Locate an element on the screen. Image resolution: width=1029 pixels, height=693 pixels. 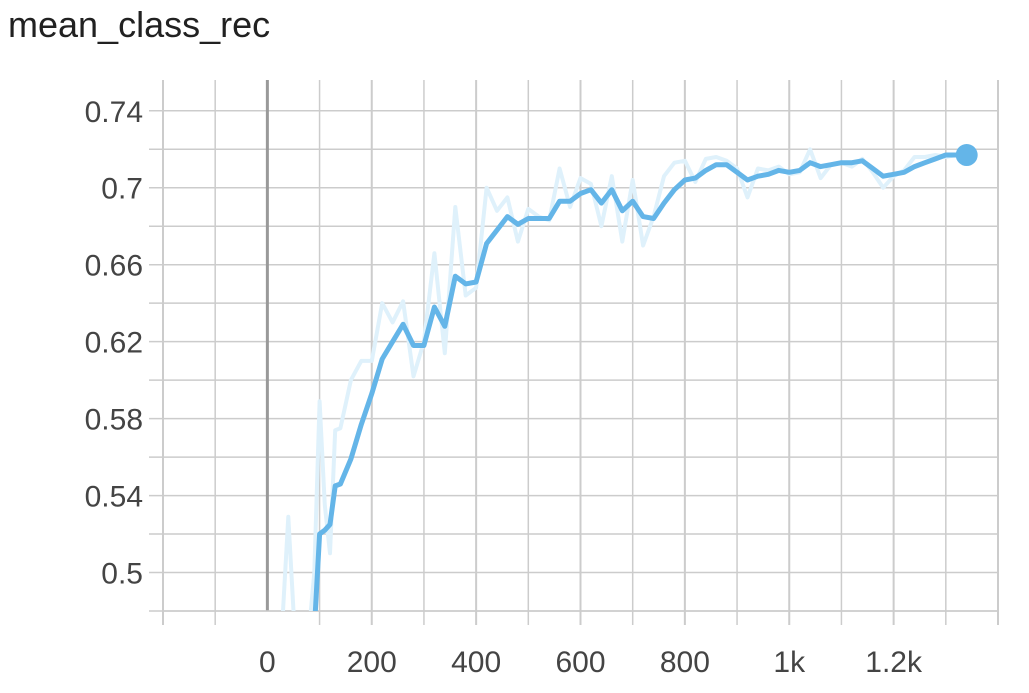
x-tick-label: 400 is located at coordinates (476, 662).